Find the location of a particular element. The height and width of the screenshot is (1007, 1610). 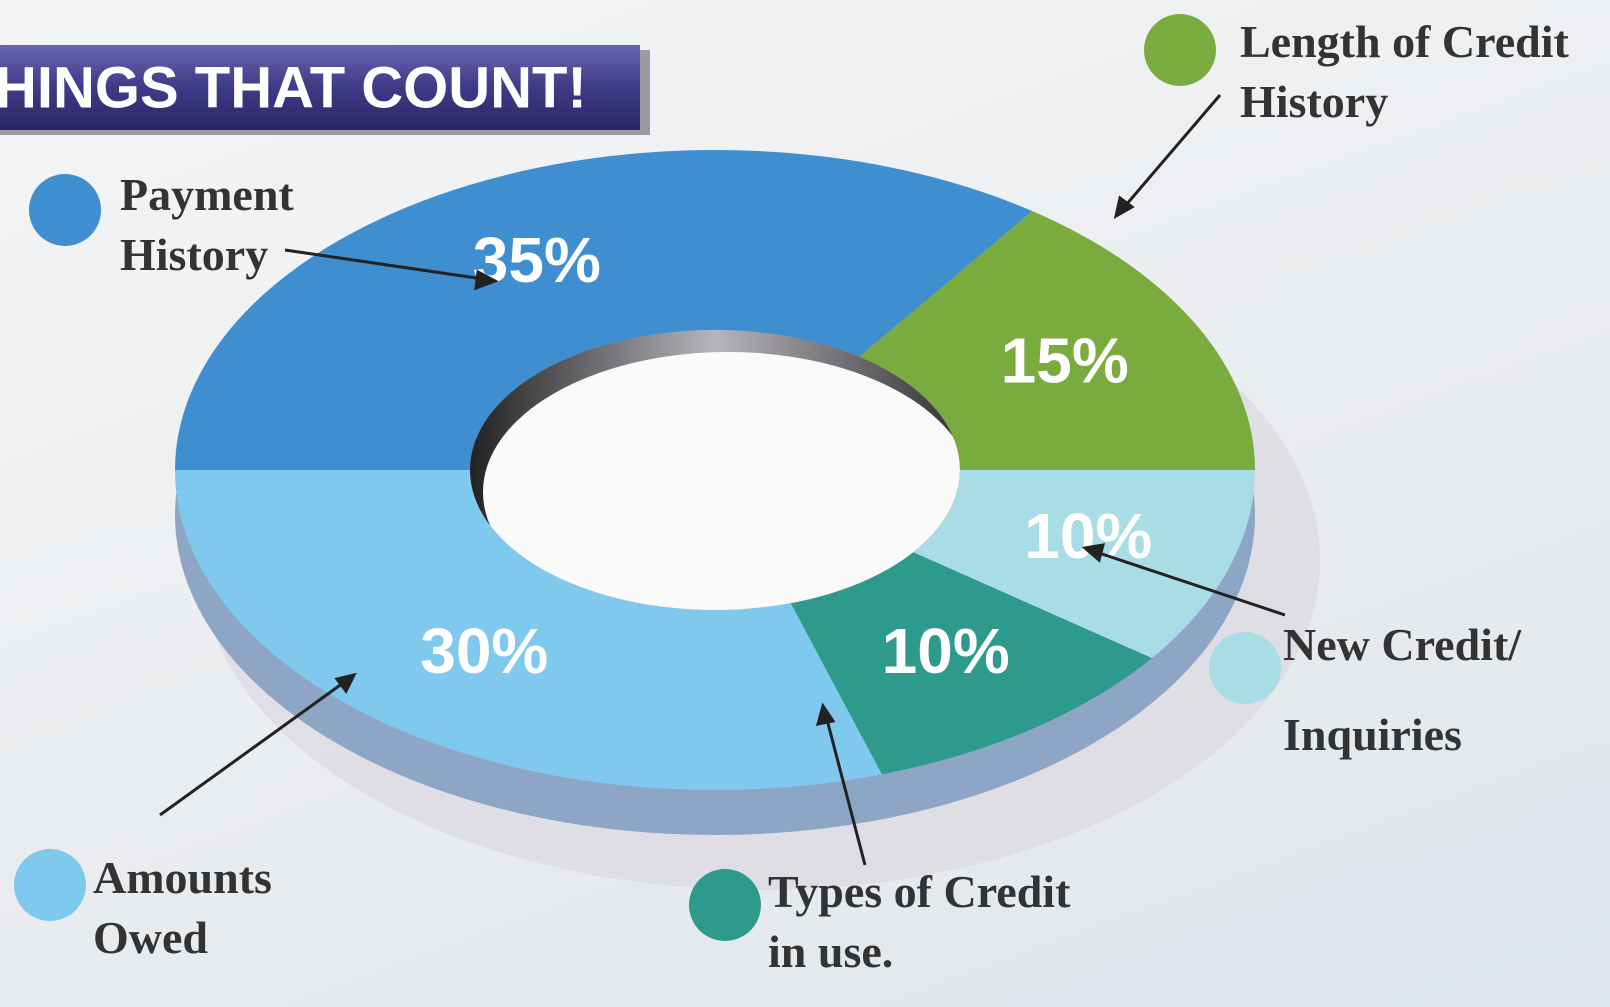

legend-label: Types of Credit in use. is located at coordinates (919, 921).